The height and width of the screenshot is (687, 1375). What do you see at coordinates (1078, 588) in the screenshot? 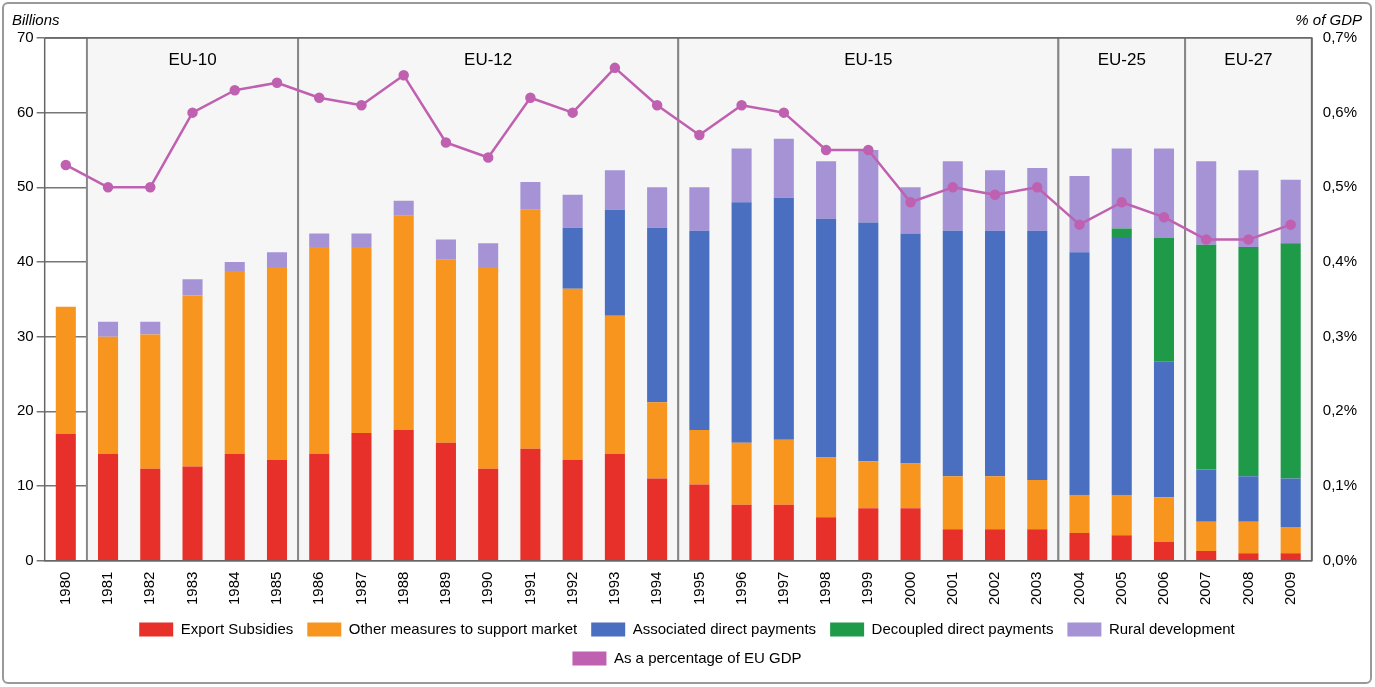
I see `x-tick-label: 2004` at bounding box center [1078, 588].